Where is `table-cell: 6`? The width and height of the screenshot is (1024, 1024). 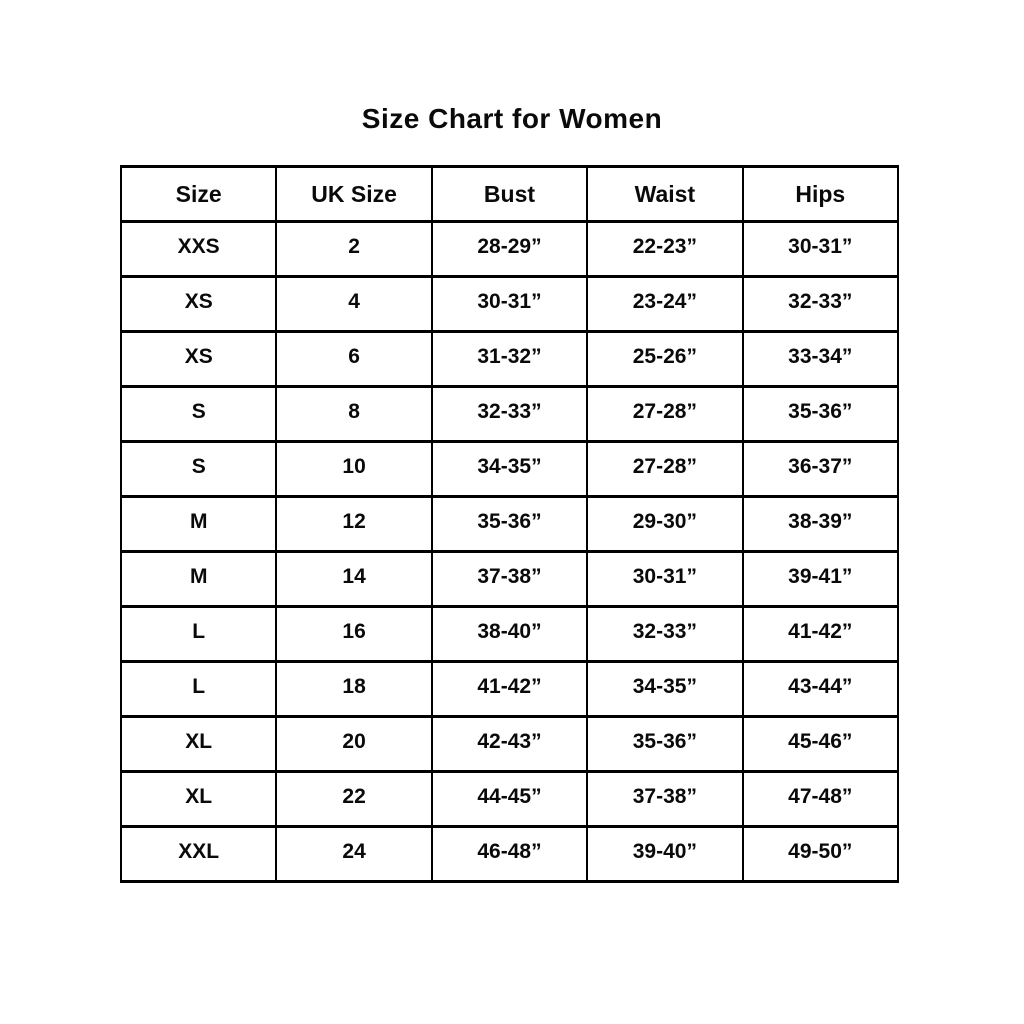
table-cell: 6 is located at coordinates (354, 359).